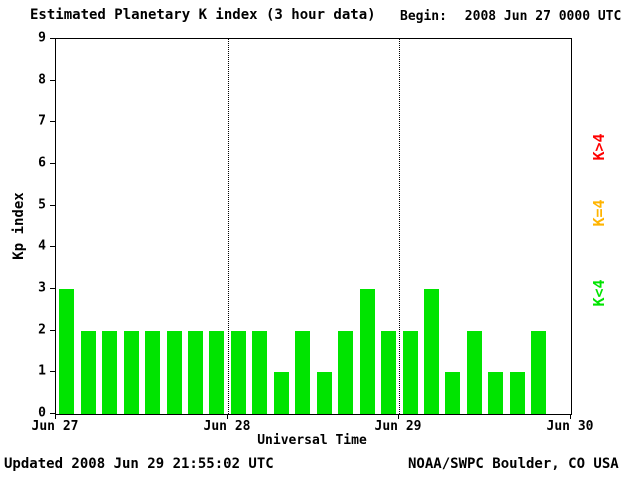 Image resolution: width=640 pixels, height=480 pixels. What do you see at coordinates (599, 213) in the screenshot?
I see `legend-k-equal-4: K=4` at bounding box center [599, 213].